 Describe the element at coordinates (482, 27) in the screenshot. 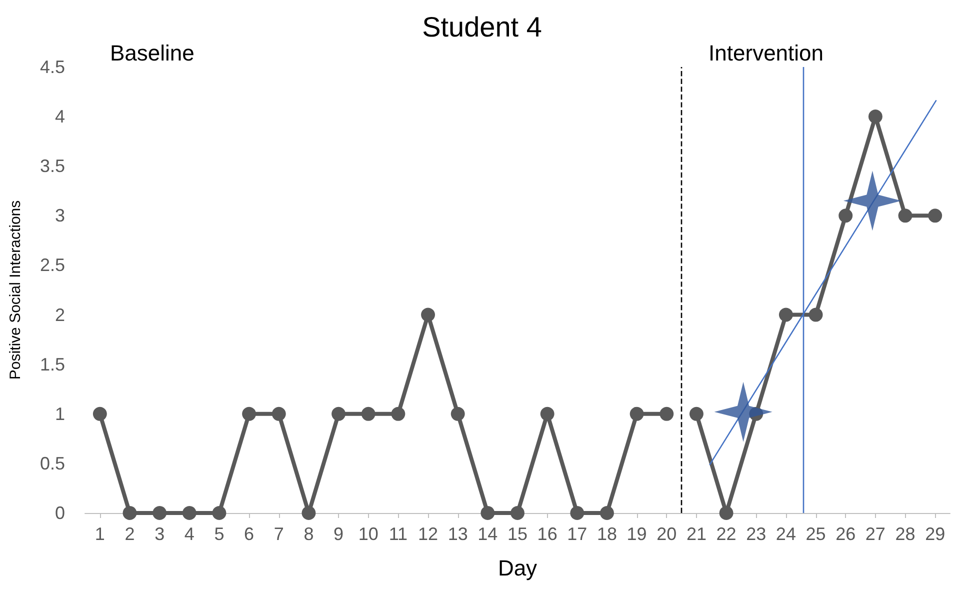

I see `chart-title: Student 4` at that location.